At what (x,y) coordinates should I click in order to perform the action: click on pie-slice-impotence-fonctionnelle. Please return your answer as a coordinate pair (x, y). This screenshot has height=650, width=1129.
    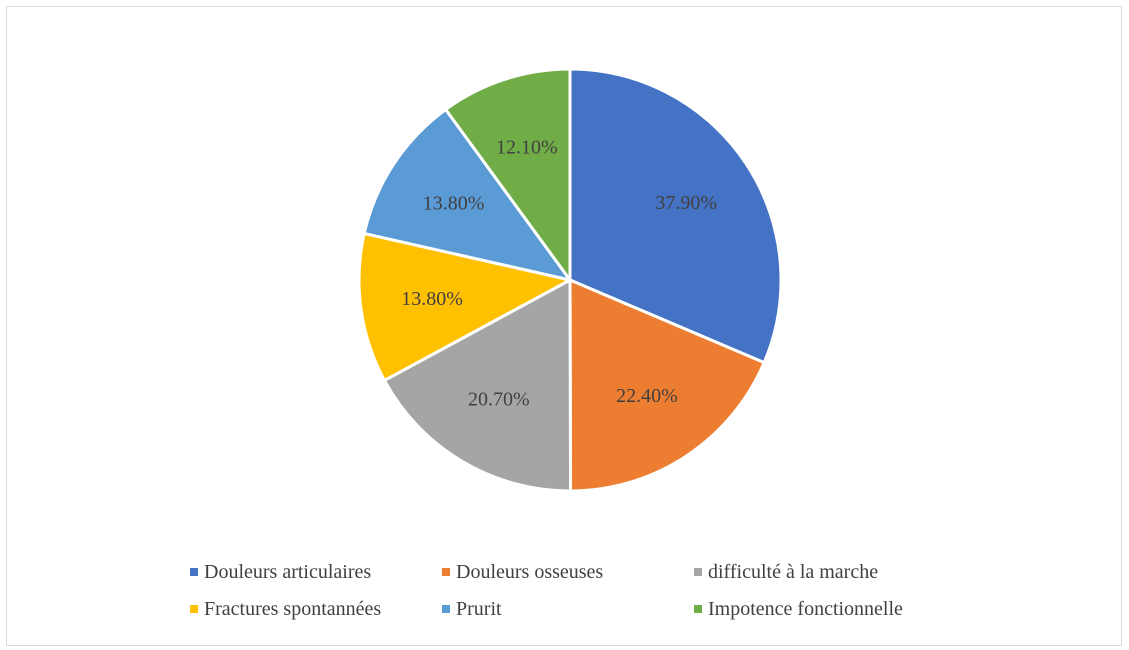
    Looking at the image, I should click on (508, 174).